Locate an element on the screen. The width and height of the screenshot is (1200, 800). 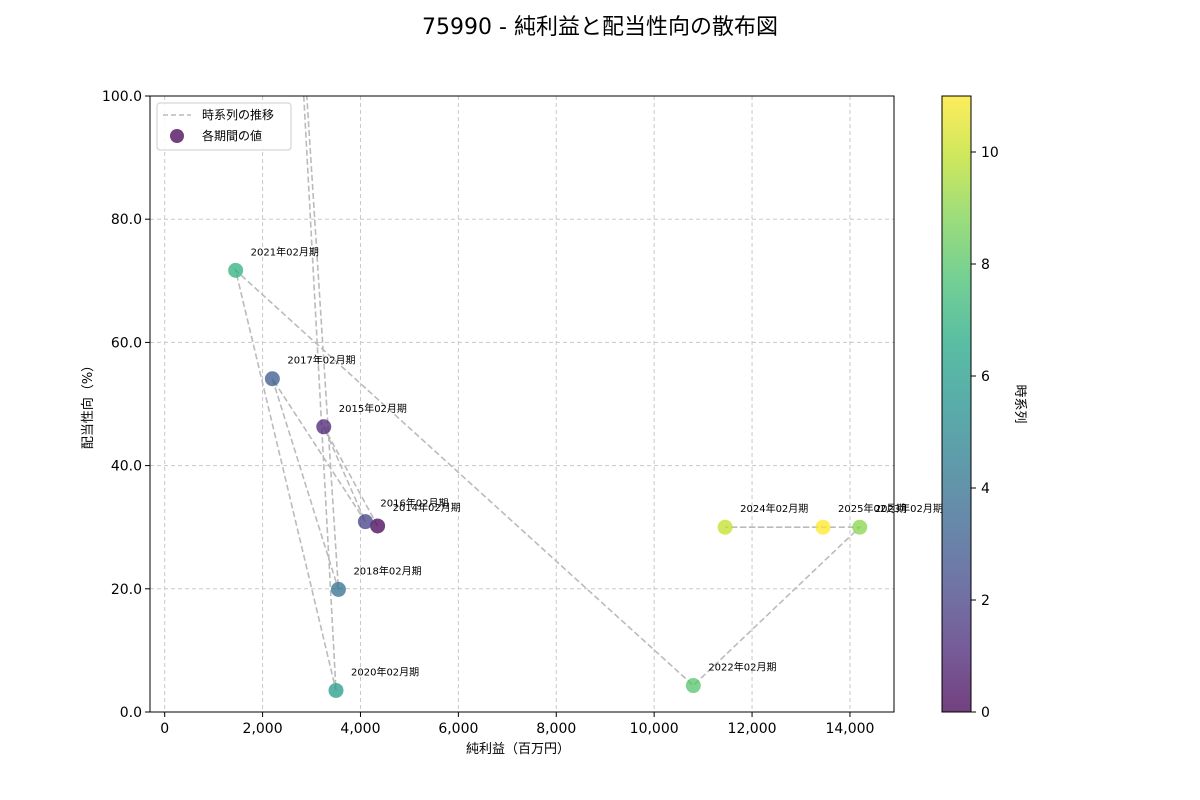
colorbar-tick-label: 4 is located at coordinates (985, 489).